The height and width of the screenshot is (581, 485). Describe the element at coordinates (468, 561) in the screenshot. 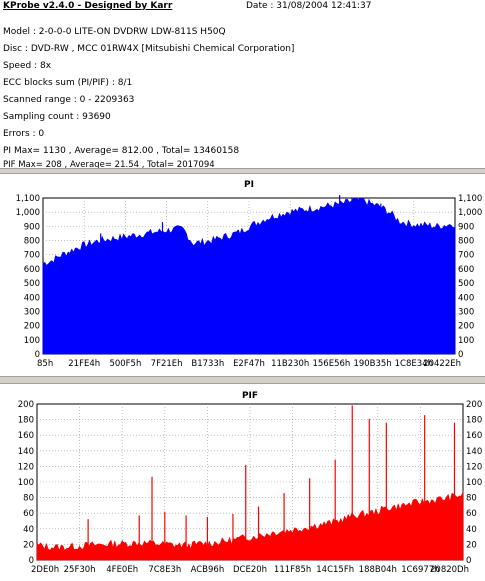

I see `pif-ytick-right: 0` at that location.